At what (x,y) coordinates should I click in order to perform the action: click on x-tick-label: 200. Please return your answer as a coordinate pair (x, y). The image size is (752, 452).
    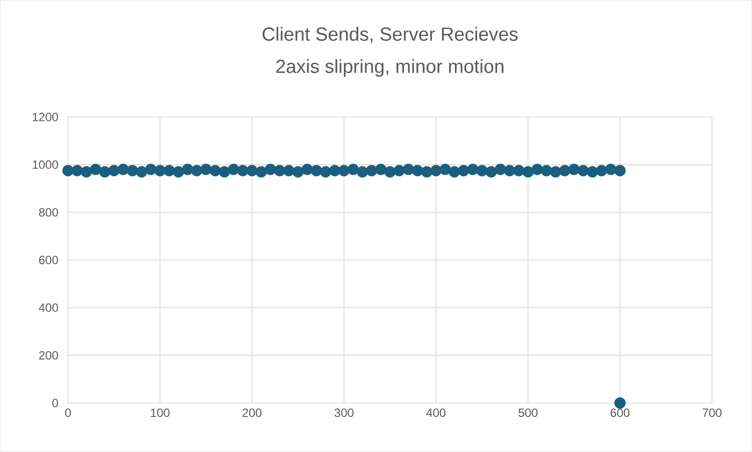
    Looking at the image, I should click on (252, 412).